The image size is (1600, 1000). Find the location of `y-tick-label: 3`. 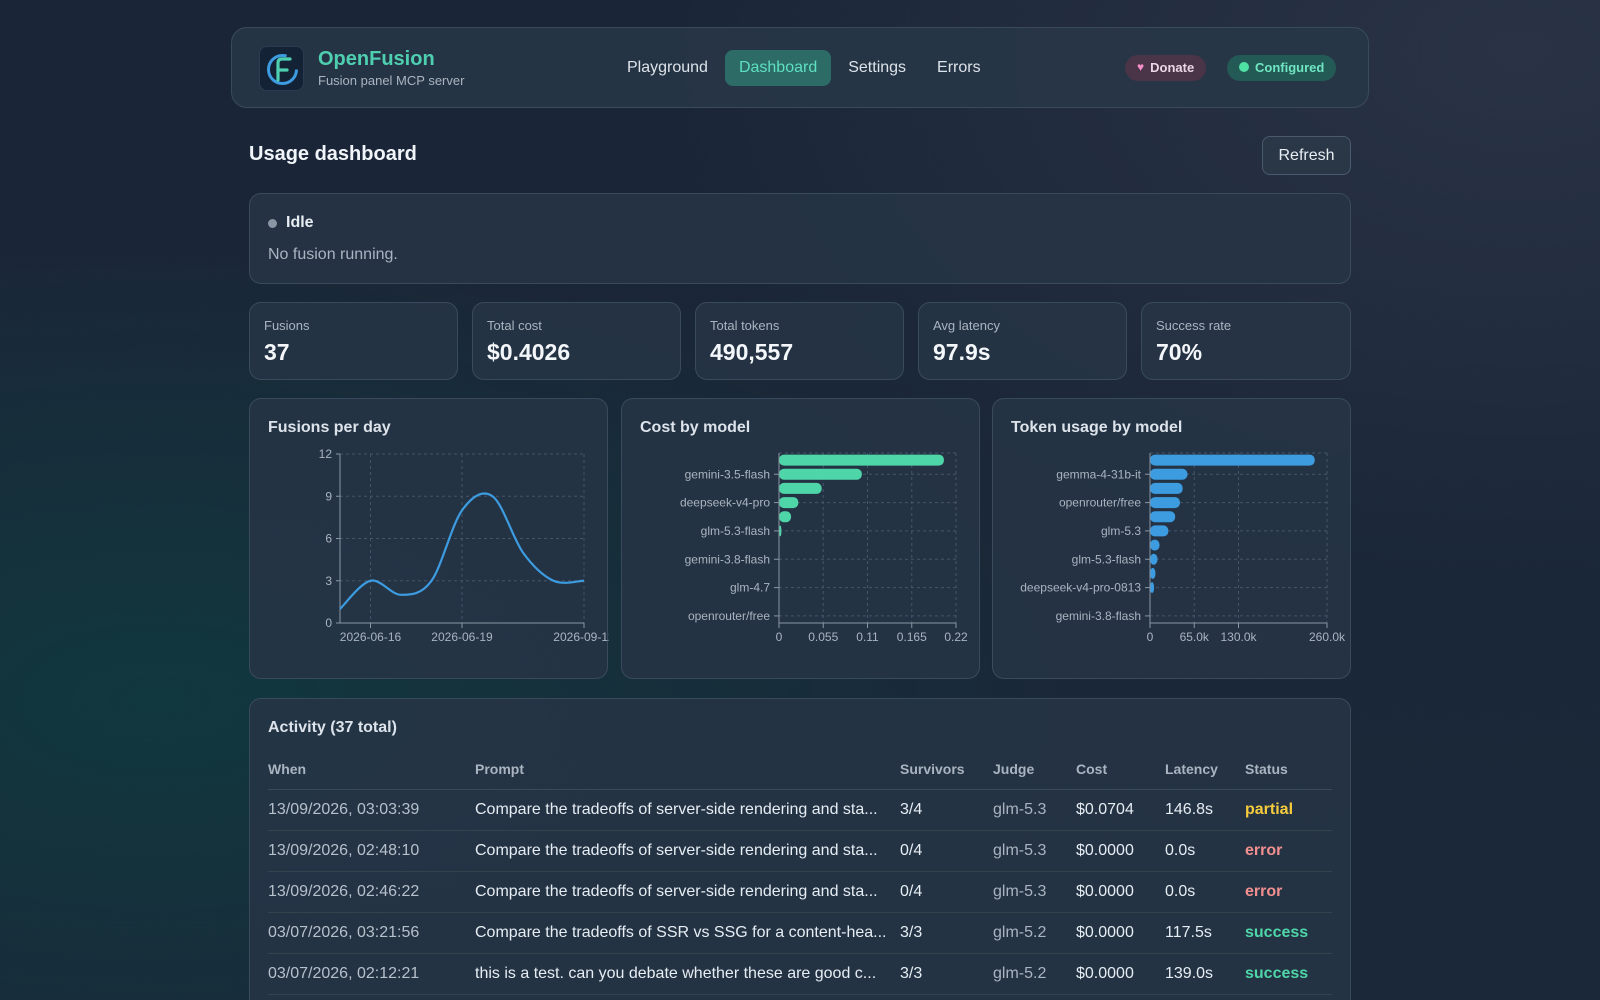

y-tick-label: 3 is located at coordinates (328, 581).